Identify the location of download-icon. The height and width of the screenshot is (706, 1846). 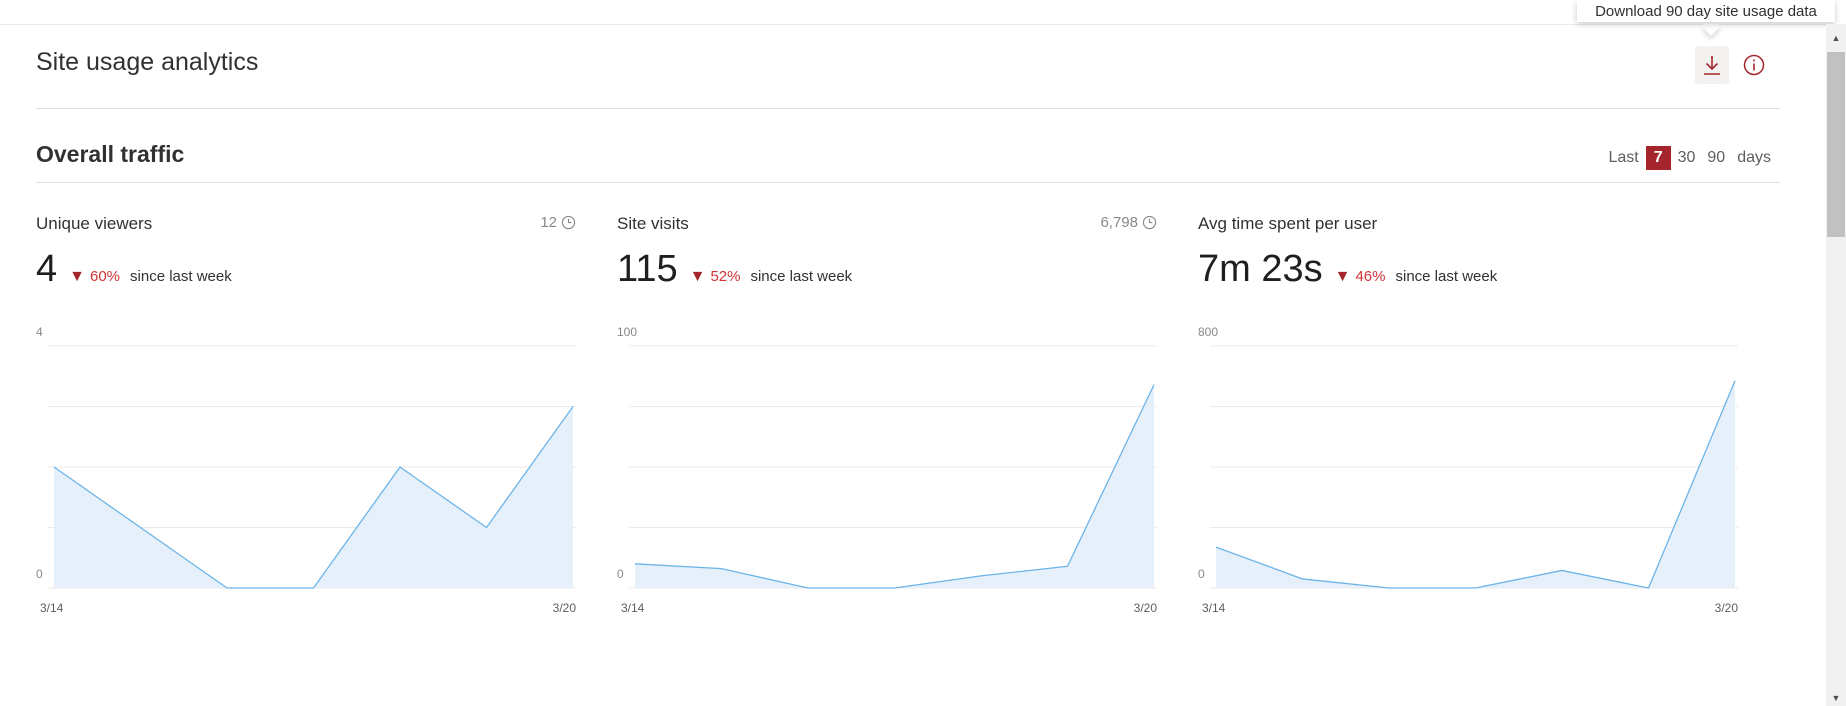
(1712, 65).